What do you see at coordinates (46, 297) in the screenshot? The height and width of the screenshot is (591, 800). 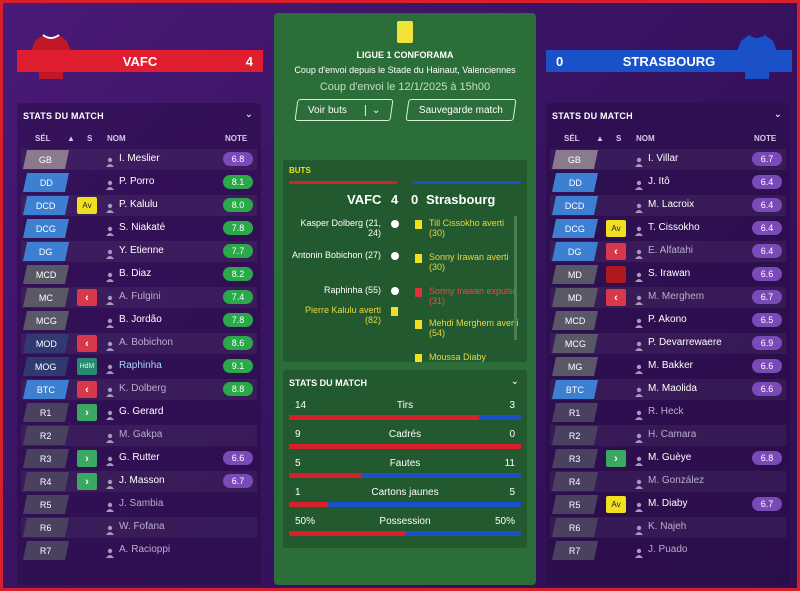 I see `position-badge: MC` at bounding box center [46, 297].